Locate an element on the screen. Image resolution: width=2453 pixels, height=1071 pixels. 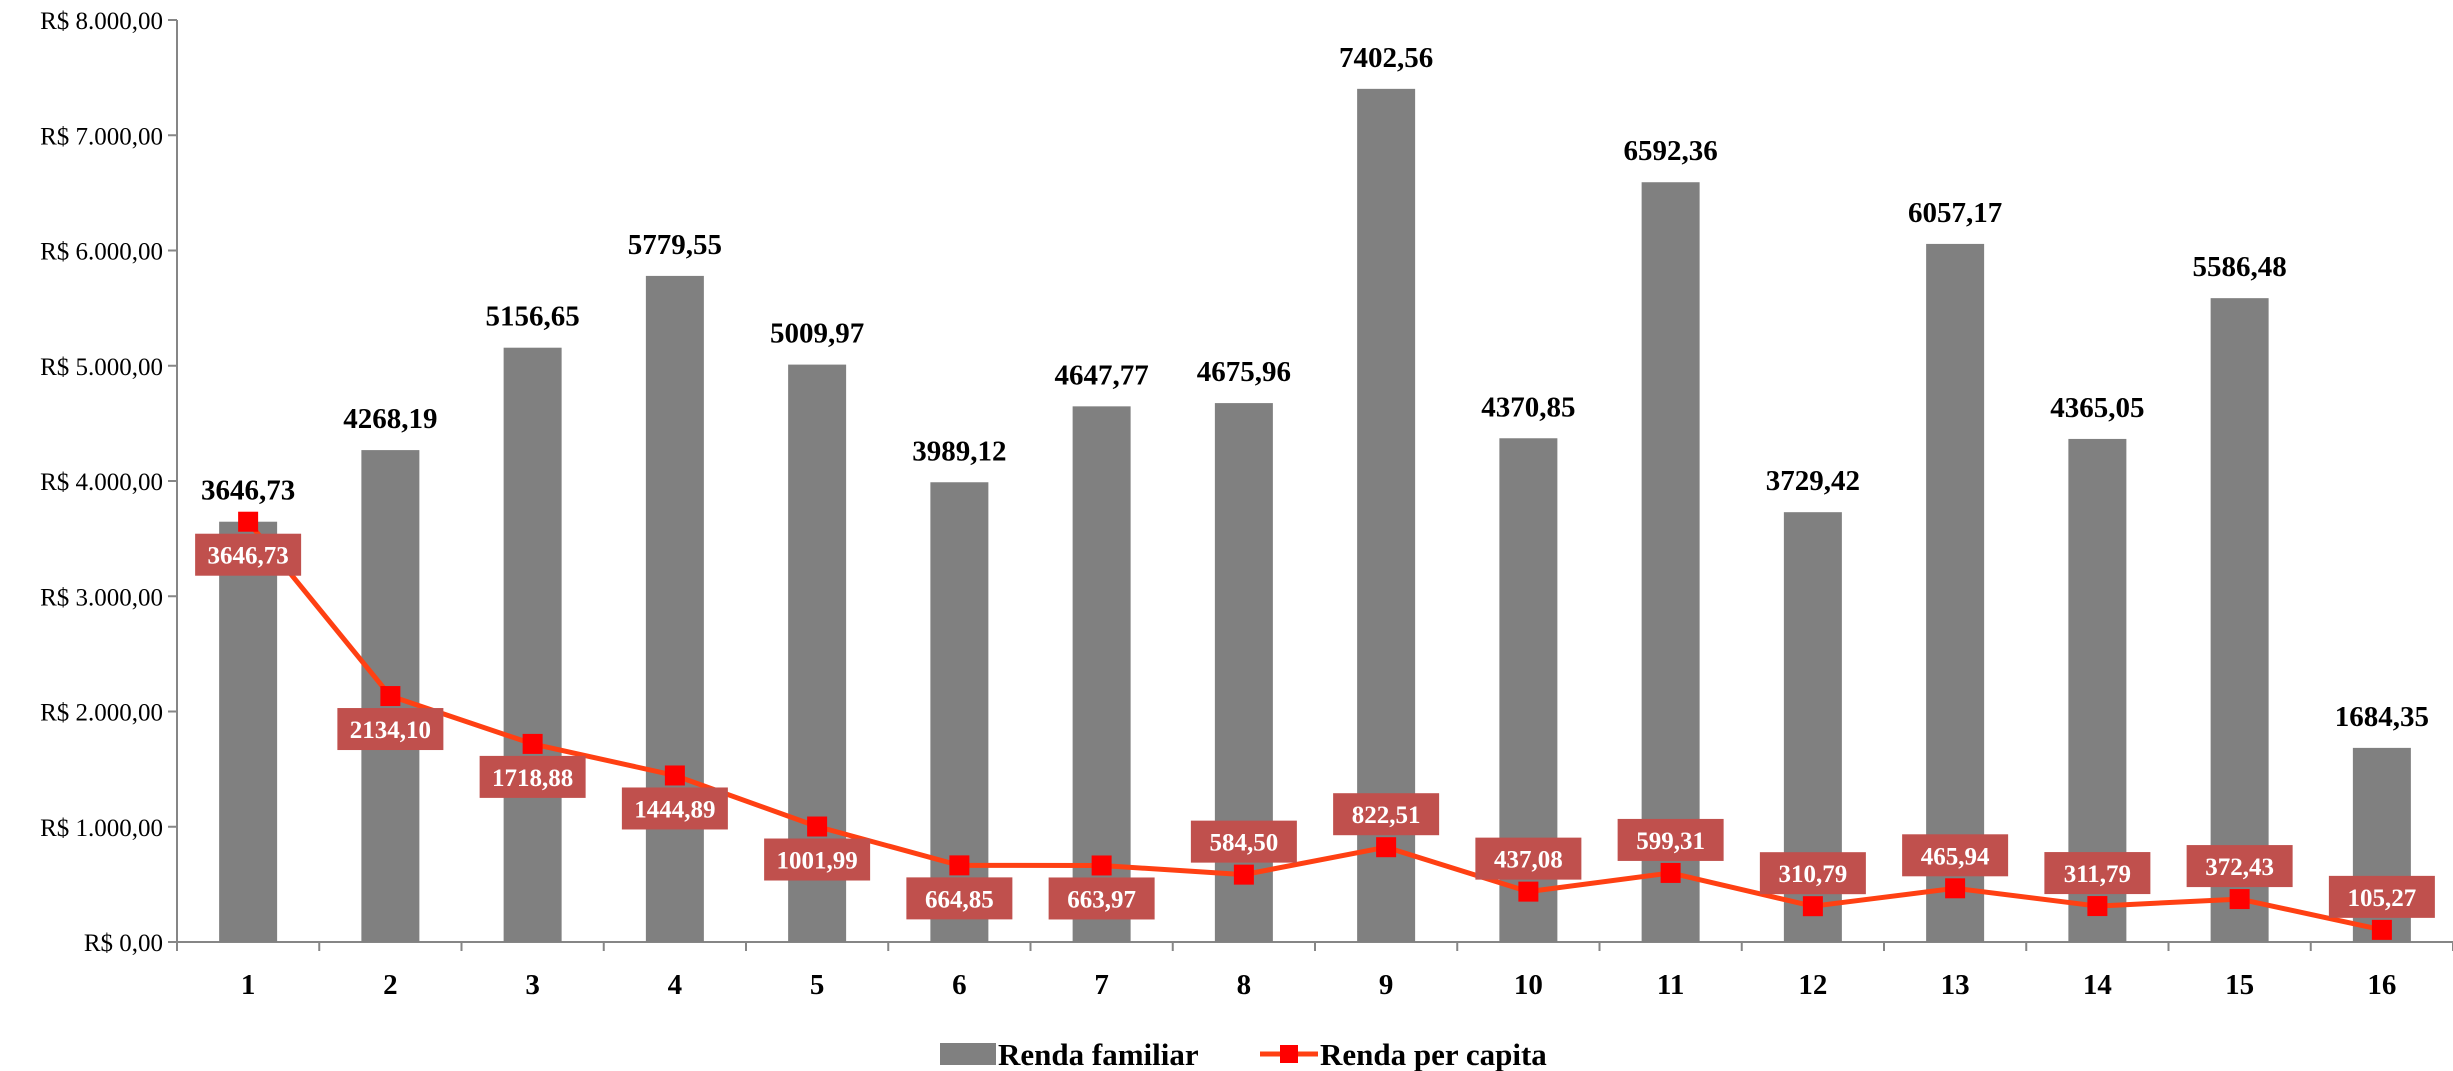
bar-data-label: 3646,73 is located at coordinates (248, 491).